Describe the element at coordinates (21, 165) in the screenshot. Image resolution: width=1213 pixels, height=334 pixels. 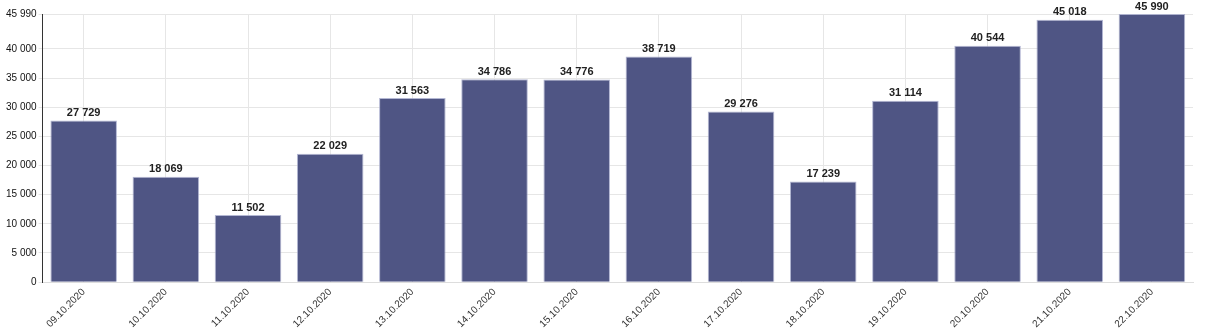
I see `y-tick-label: 20 000` at that location.